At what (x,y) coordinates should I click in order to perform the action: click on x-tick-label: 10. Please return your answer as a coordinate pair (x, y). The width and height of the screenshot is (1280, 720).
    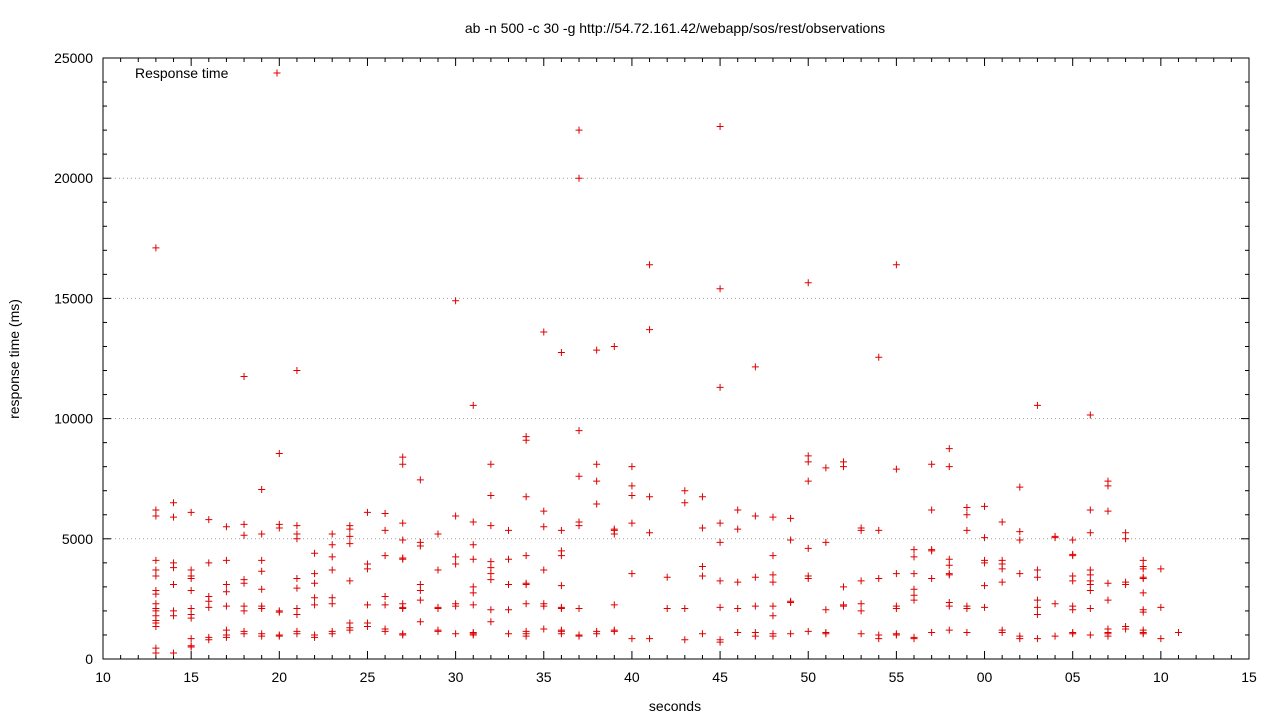
    Looking at the image, I should click on (103, 677).